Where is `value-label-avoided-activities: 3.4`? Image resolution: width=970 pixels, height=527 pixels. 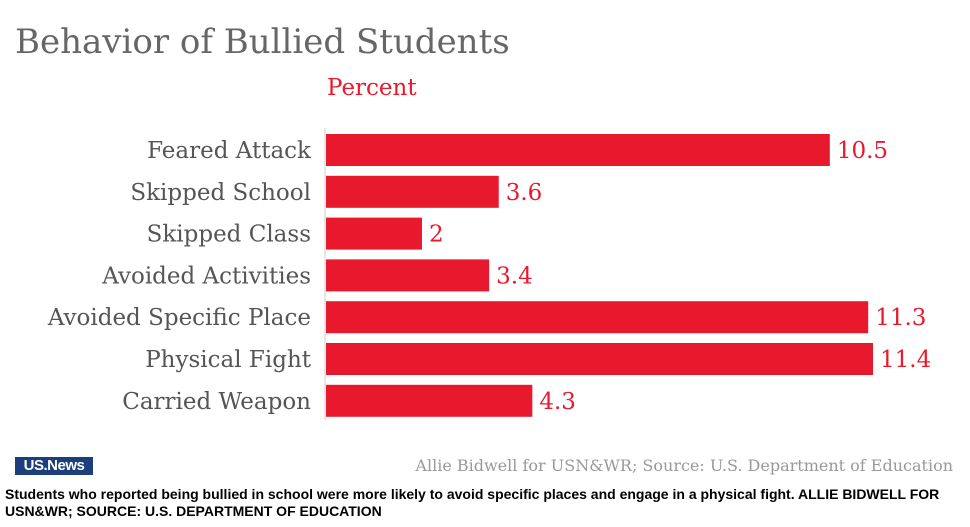
value-label-avoided-activities: 3.4 is located at coordinates (514, 276).